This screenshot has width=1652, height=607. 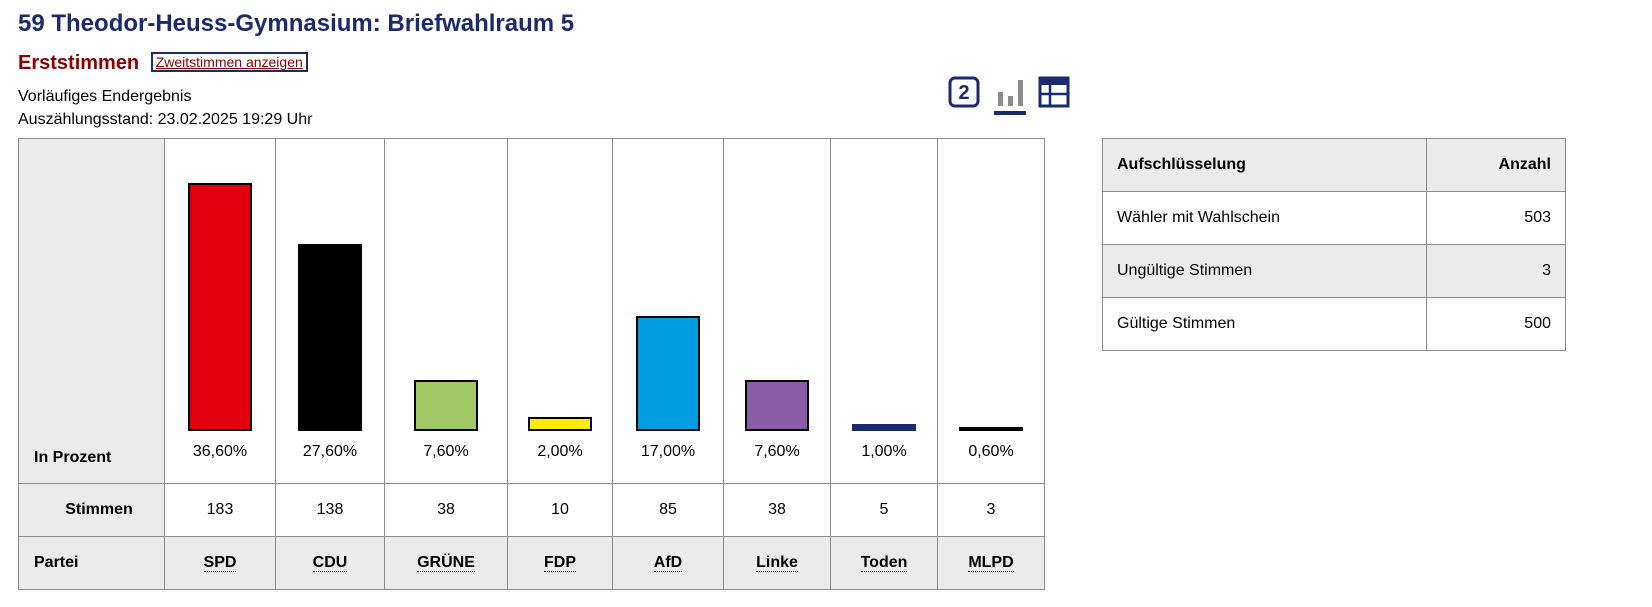 I want to click on number-2-icon-text: 2, so click(x=963, y=93).